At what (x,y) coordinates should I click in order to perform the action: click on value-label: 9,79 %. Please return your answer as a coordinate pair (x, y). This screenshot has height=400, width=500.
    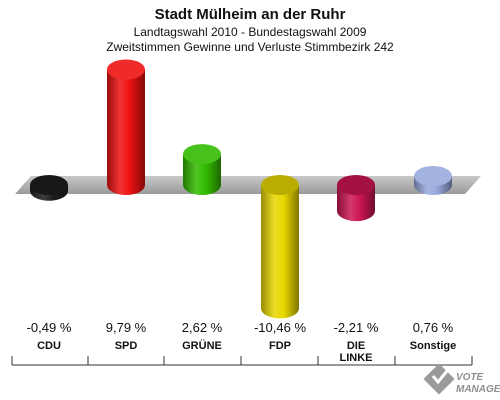
    Looking at the image, I should click on (126, 327).